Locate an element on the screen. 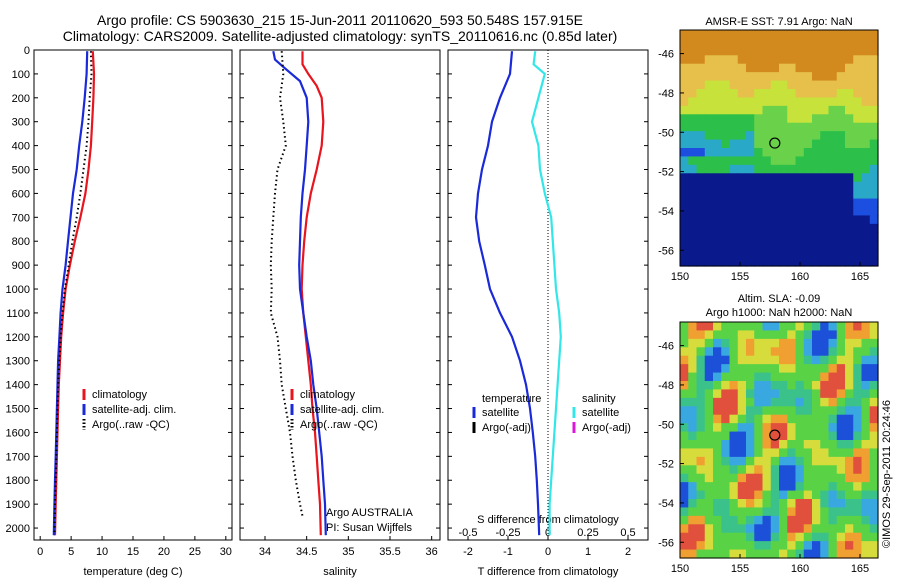 This screenshot has height=580, width=900. map-y-tick-label: -54 is located at coordinates (666, 212).